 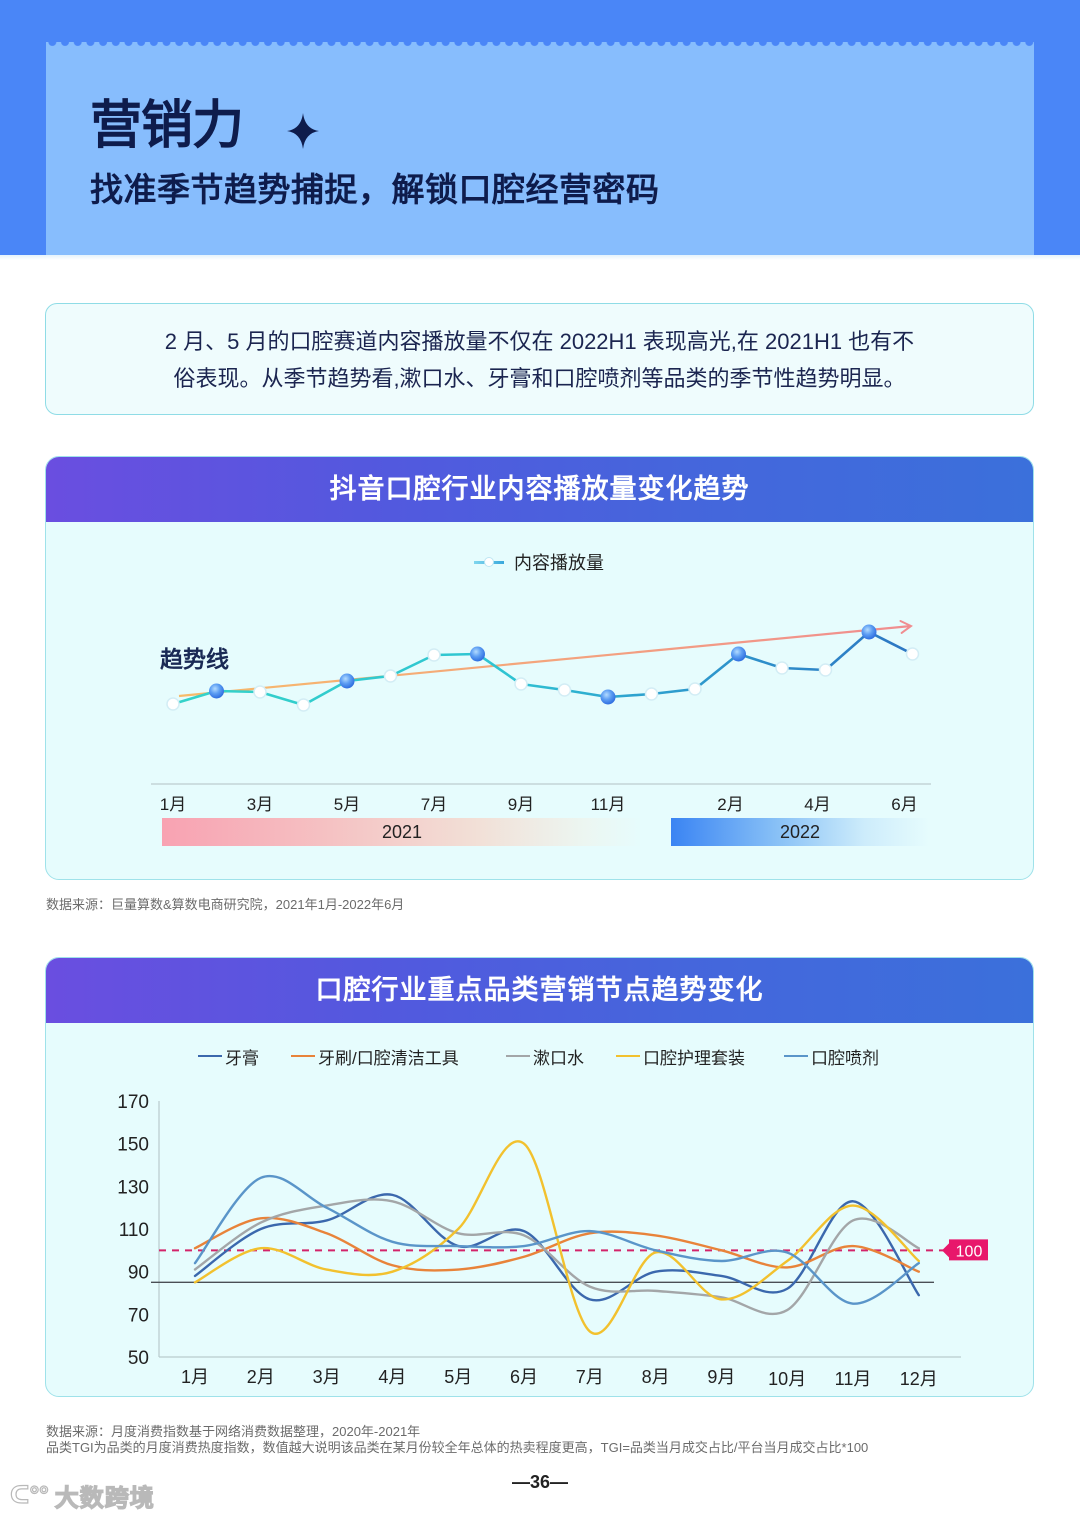 I want to click on legend-label: 牙刷/口腔清洁工具, so click(x=388, y=1058).